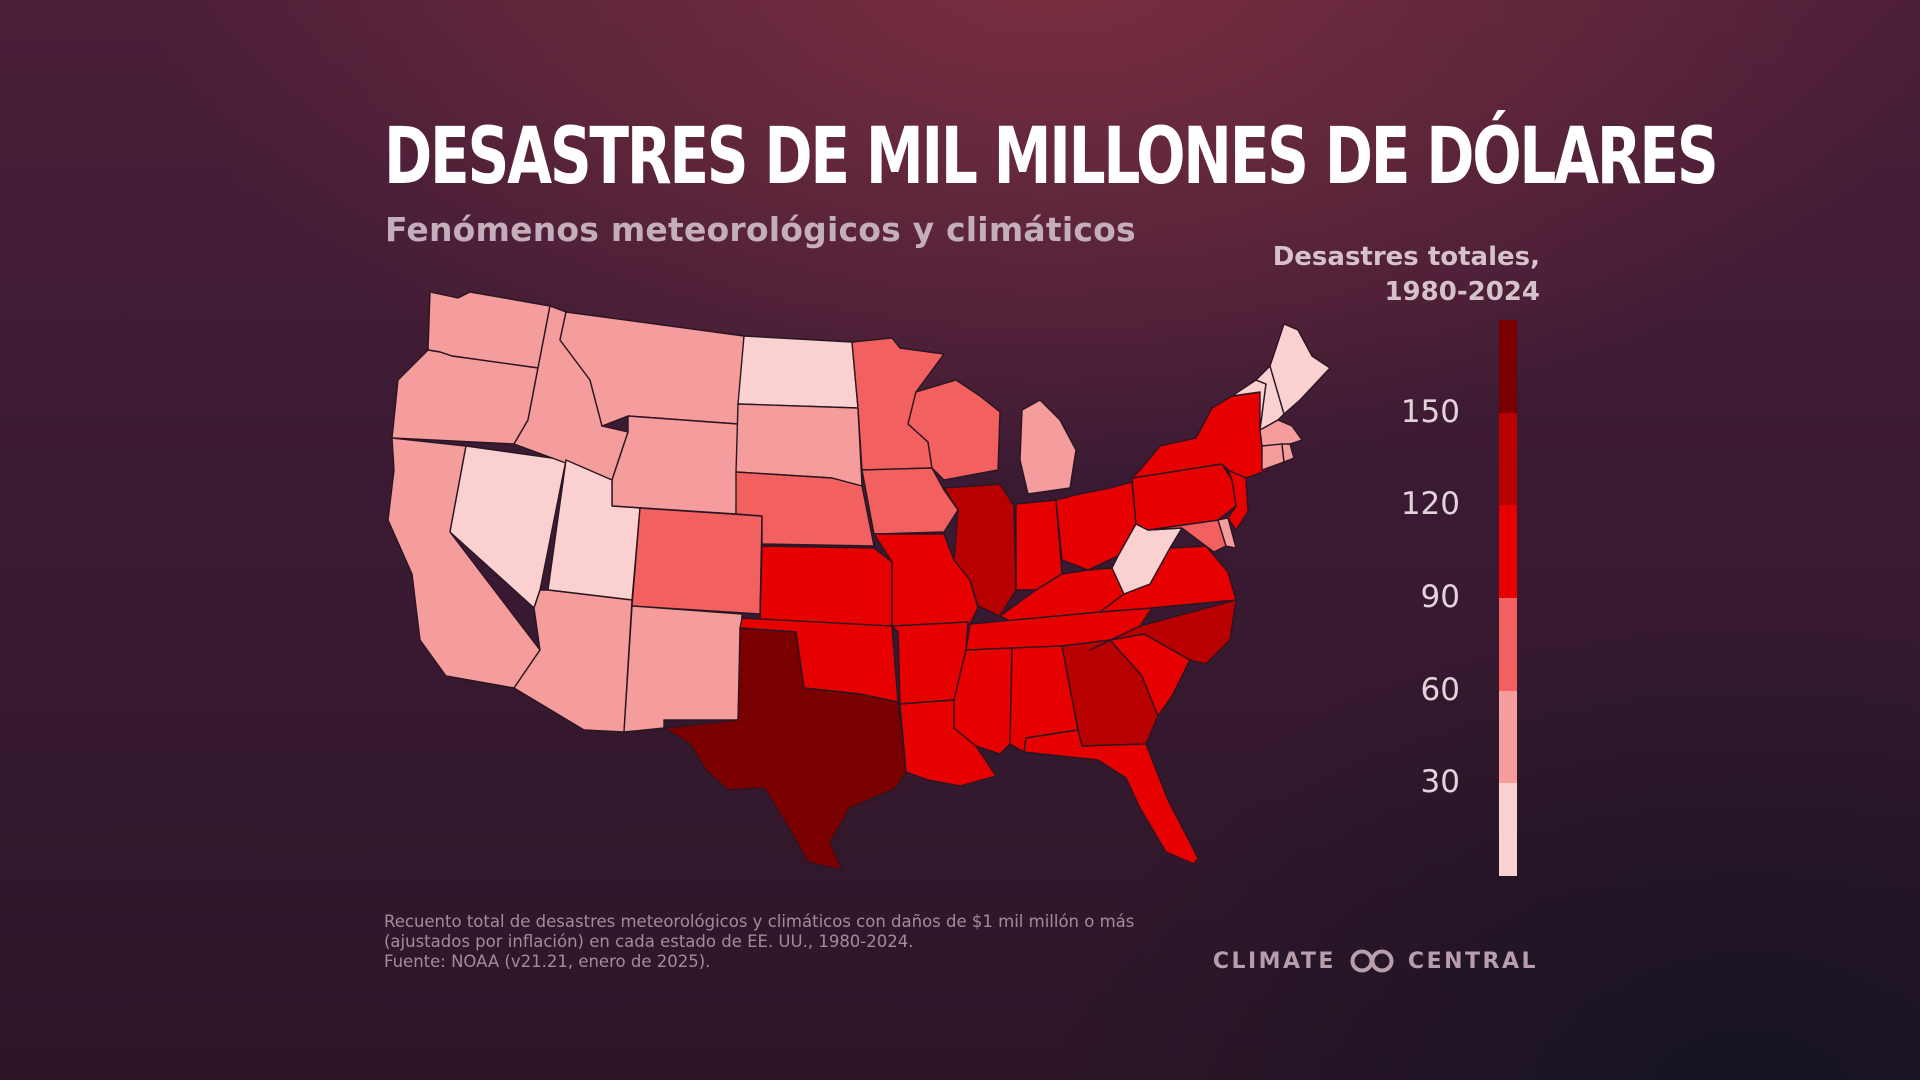  Describe the element at coordinates (1227, 533) in the screenshot. I see `state-de` at that location.